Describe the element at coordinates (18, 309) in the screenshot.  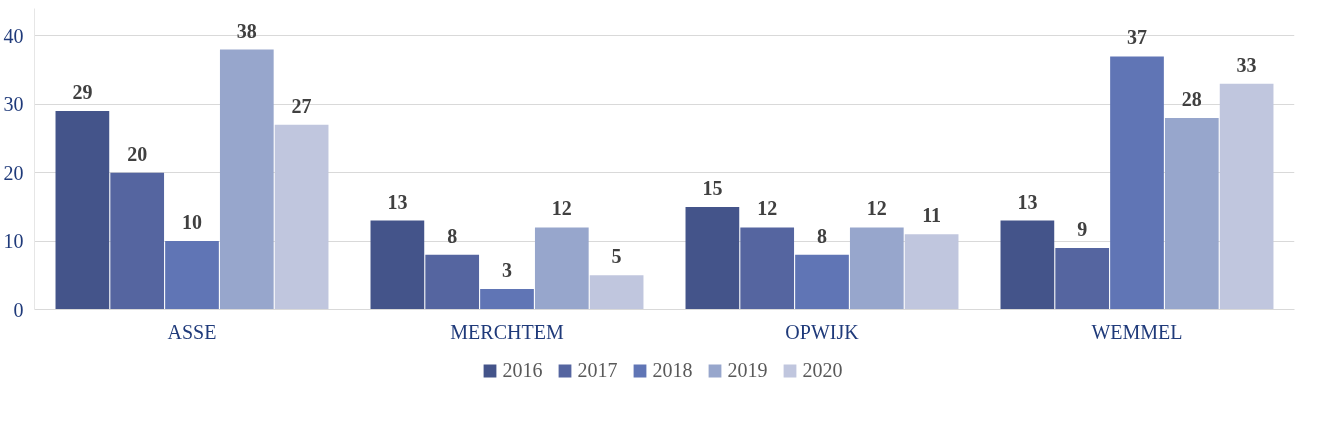
I see `y-tick-label: 0` at that location.